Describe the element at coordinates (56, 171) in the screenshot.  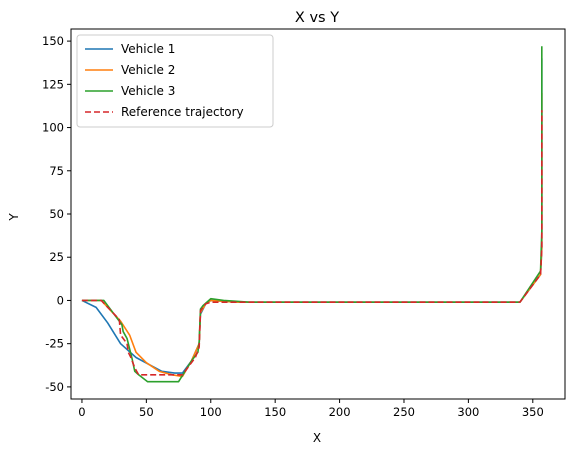
I see `y-tick-label: 75` at that location.